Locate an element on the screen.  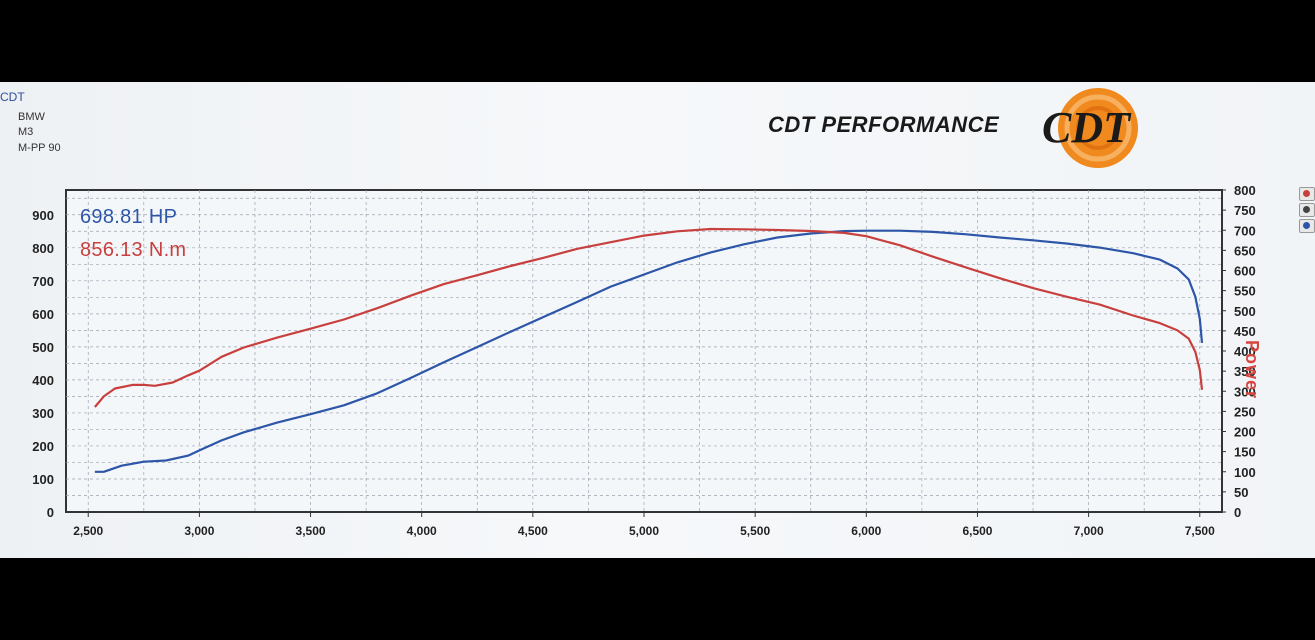
y-left-tick-label: 0 is located at coordinates (50, 512).